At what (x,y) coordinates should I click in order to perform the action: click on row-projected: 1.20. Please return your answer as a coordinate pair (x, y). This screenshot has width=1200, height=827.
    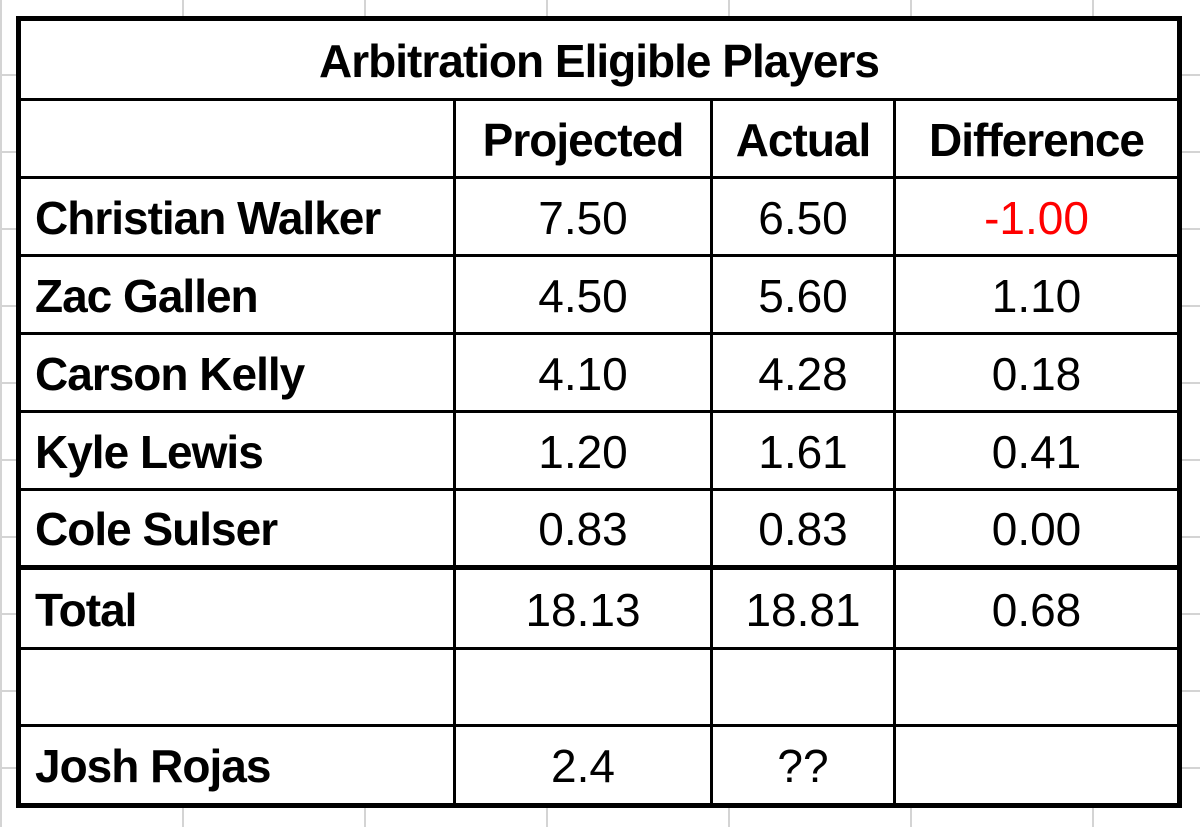
    Looking at the image, I should click on (583, 452).